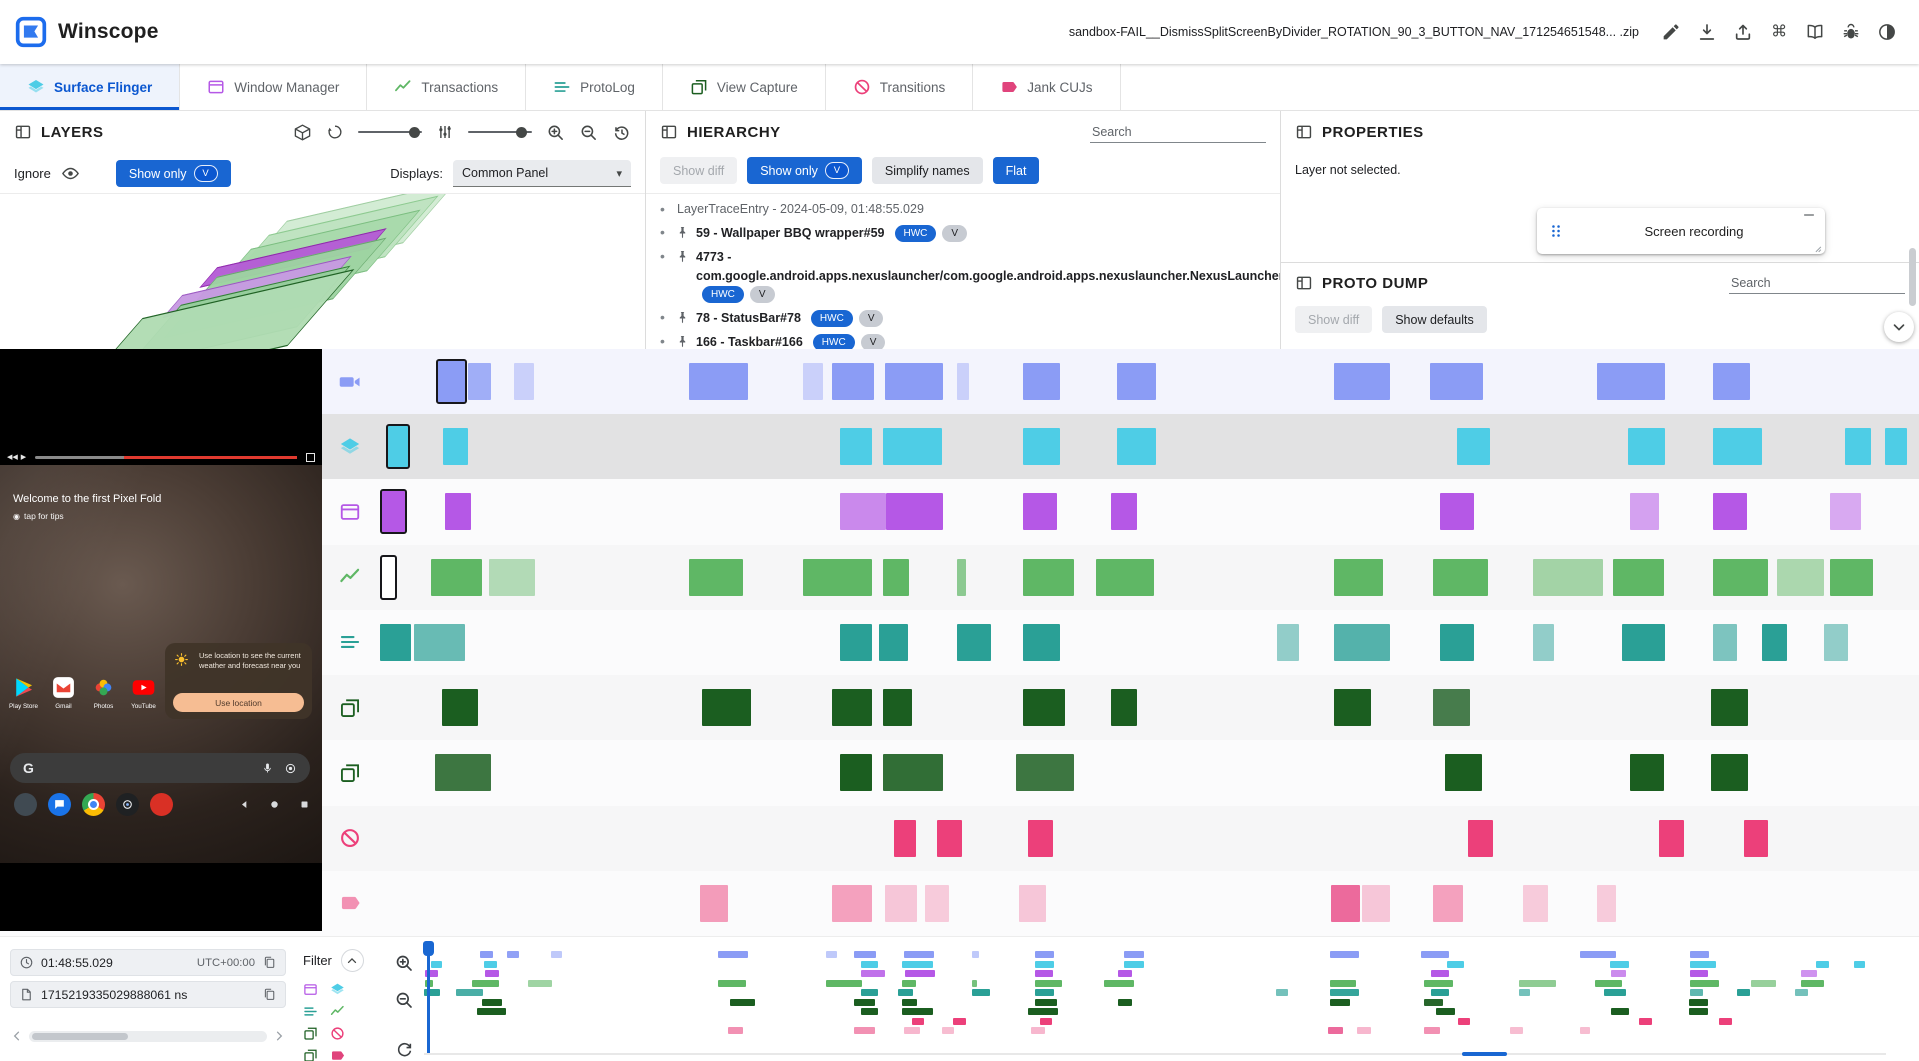 The height and width of the screenshot is (1061, 1919). Describe the element at coordinates (311, 1054) in the screenshot. I see `filter-view-capture-2-icon` at that location.